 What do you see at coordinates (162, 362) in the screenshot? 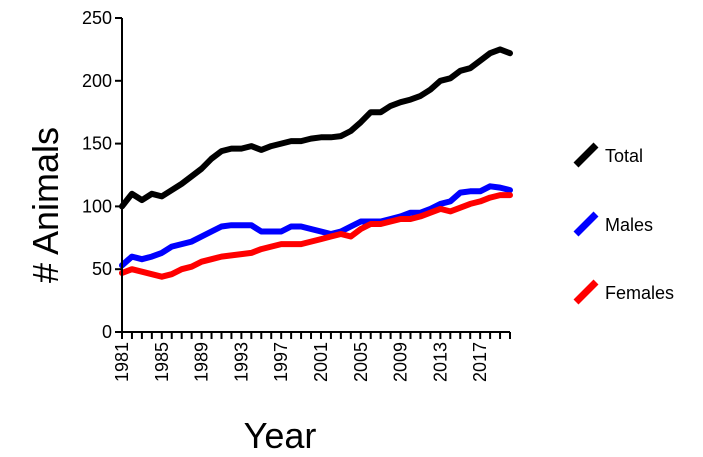
I see `x-tick-label: 1985` at bounding box center [162, 362].